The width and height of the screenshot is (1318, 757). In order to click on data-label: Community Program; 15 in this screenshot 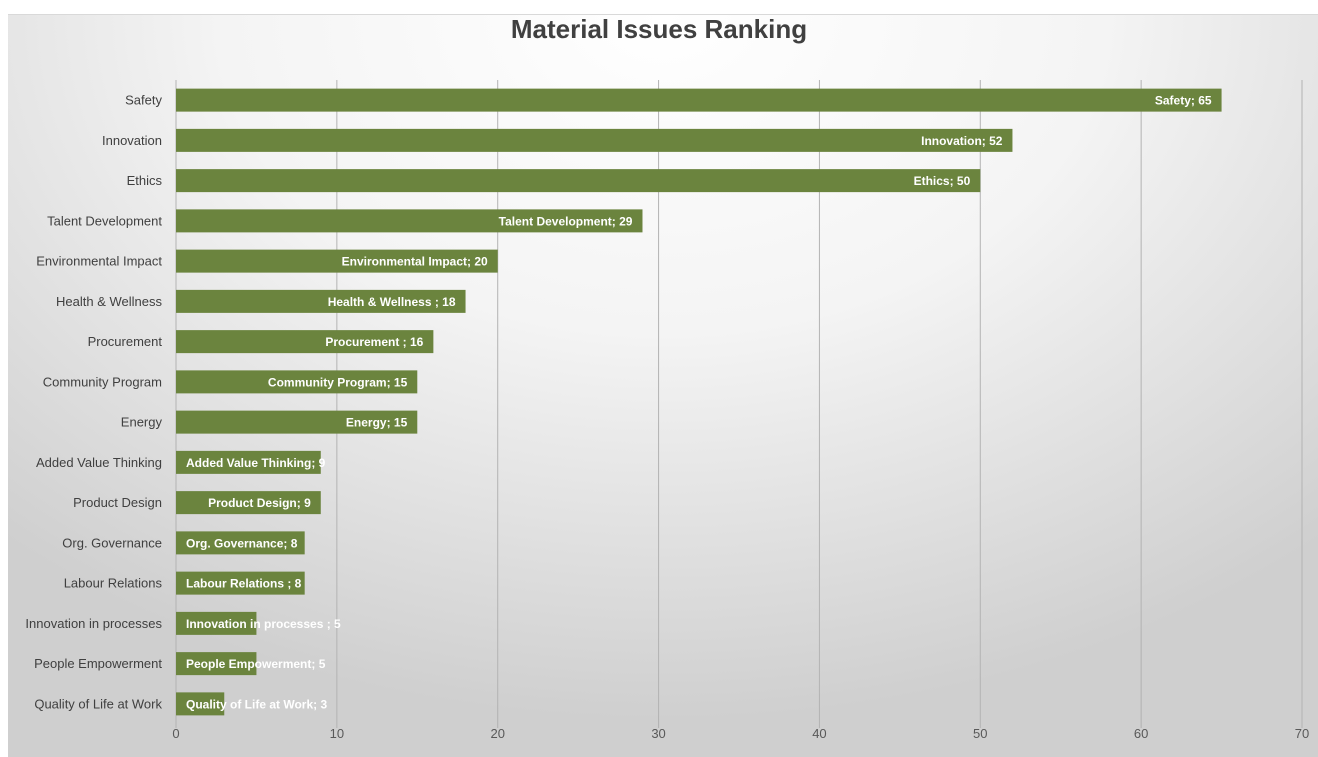, I will do `click(338, 382)`.